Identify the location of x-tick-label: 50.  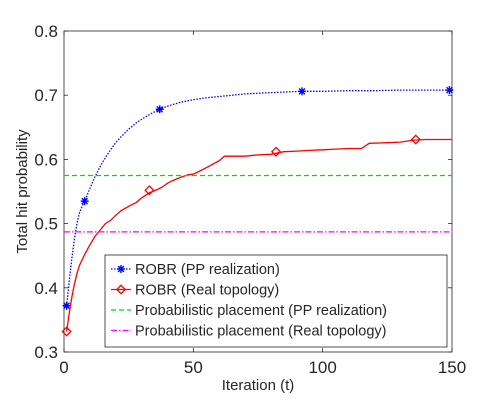
(193, 367).